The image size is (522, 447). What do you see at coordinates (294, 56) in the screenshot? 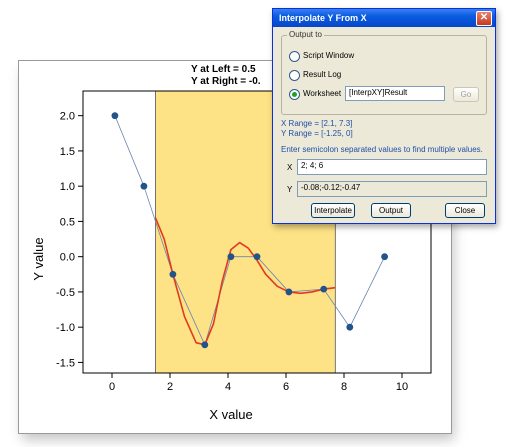
I see `radio-script-window` at bounding box center [294, 56].